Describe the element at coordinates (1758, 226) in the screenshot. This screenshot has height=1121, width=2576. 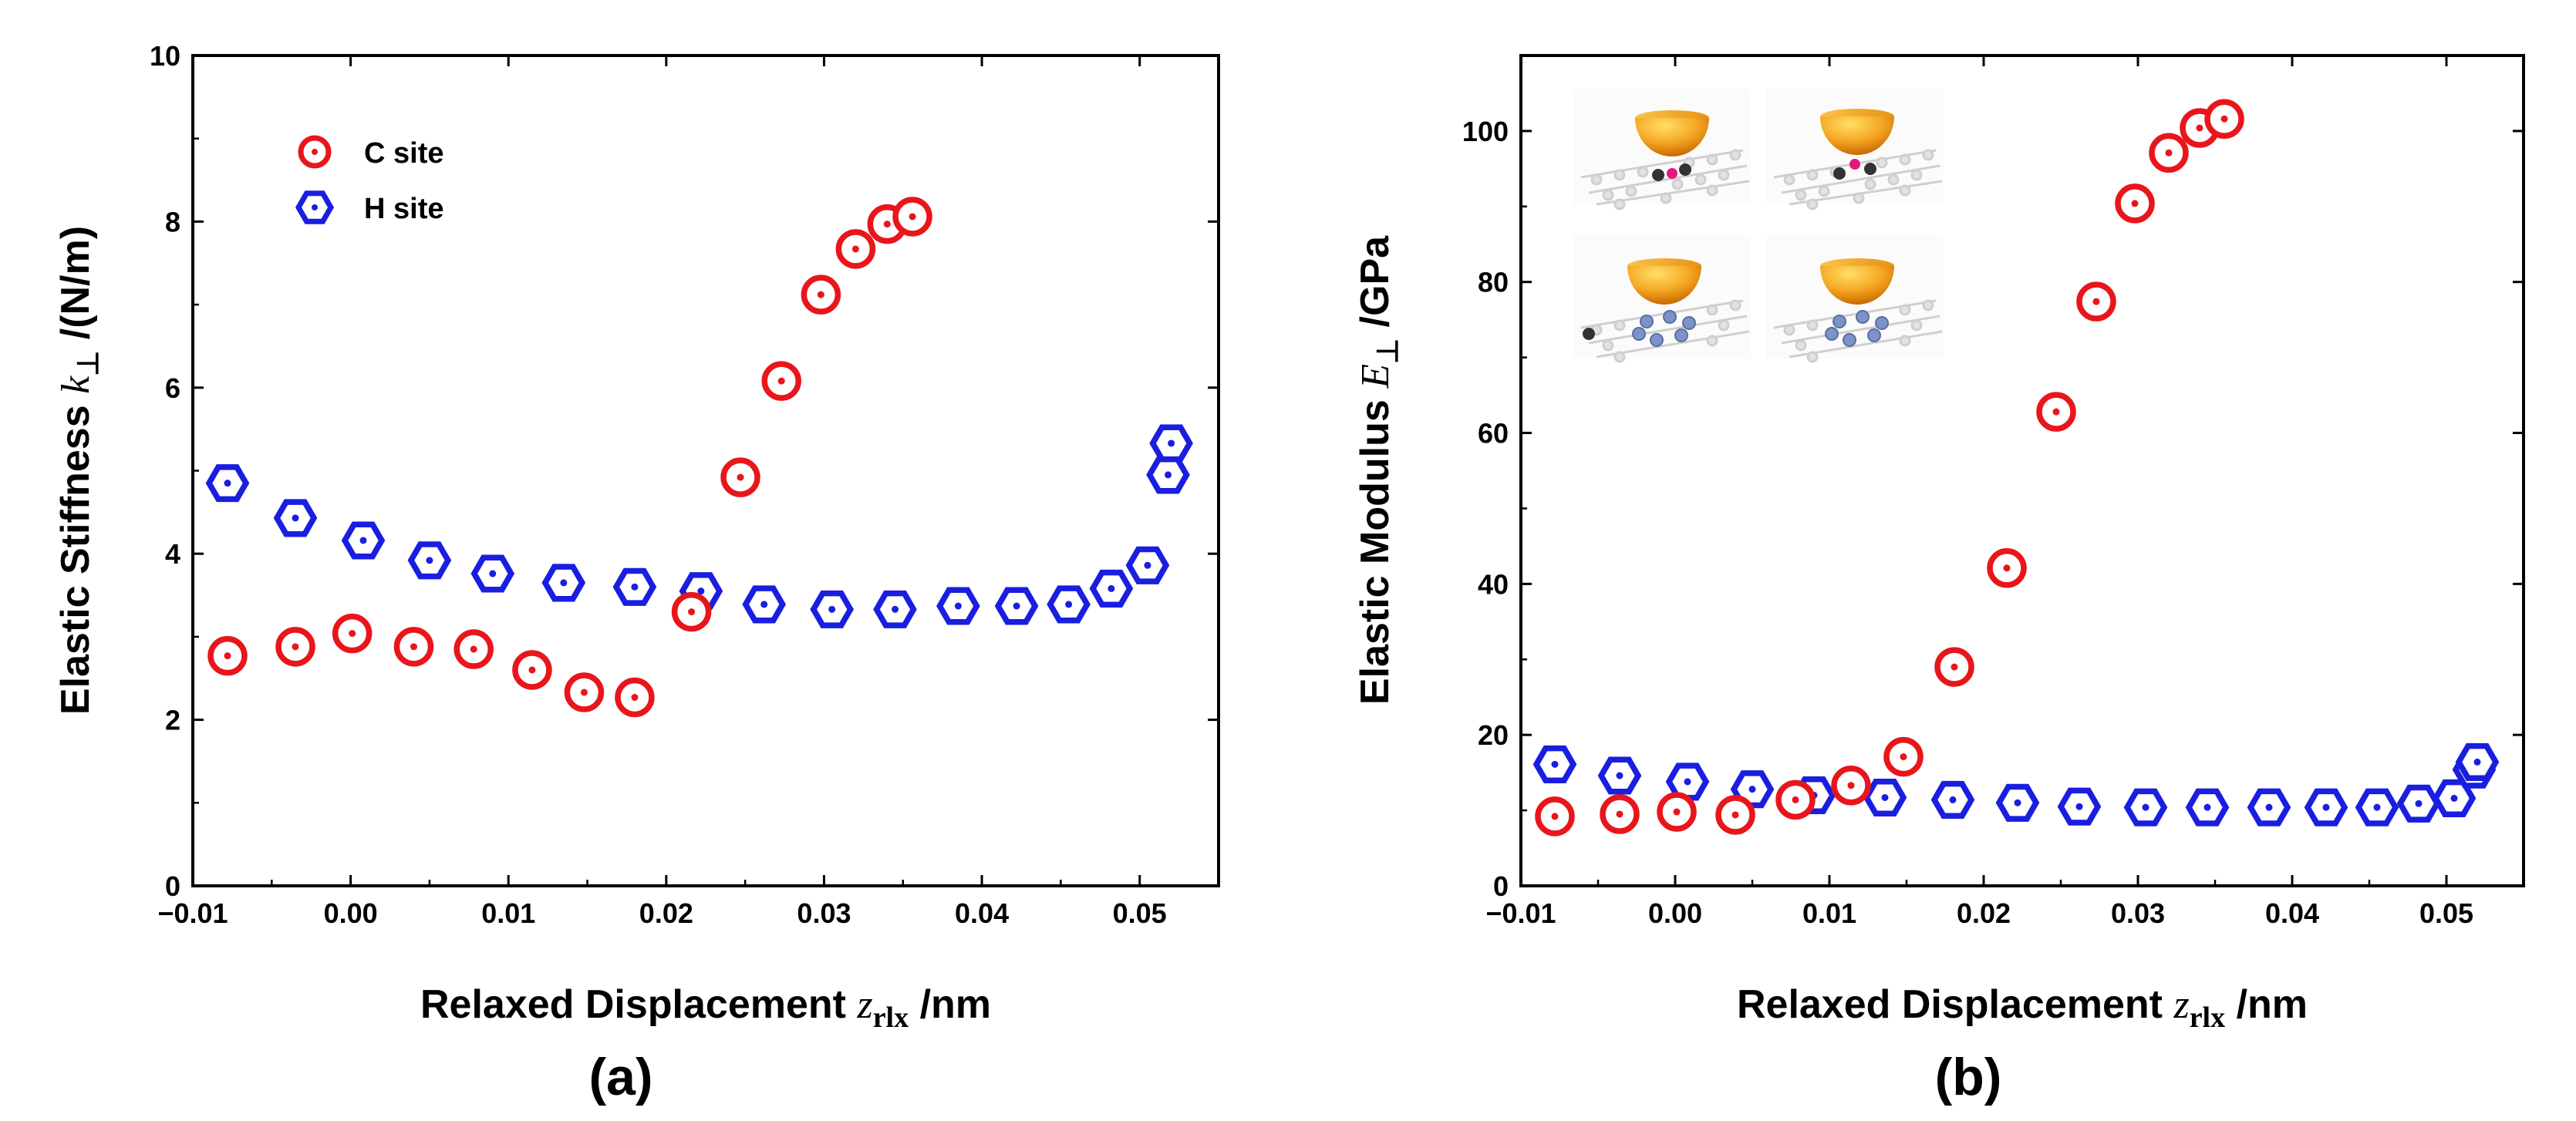
I see `inset-illustrations` at that location.